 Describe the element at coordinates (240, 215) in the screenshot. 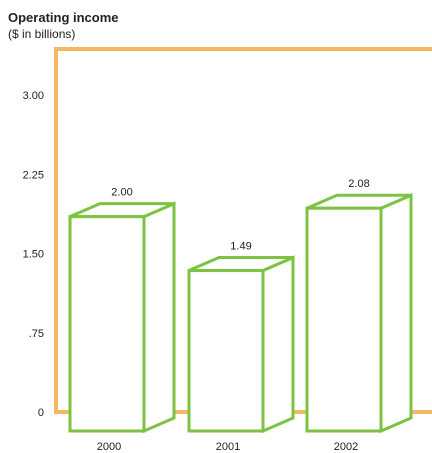

I see `data-labels: 2.00 1.49 2.08` at that location.